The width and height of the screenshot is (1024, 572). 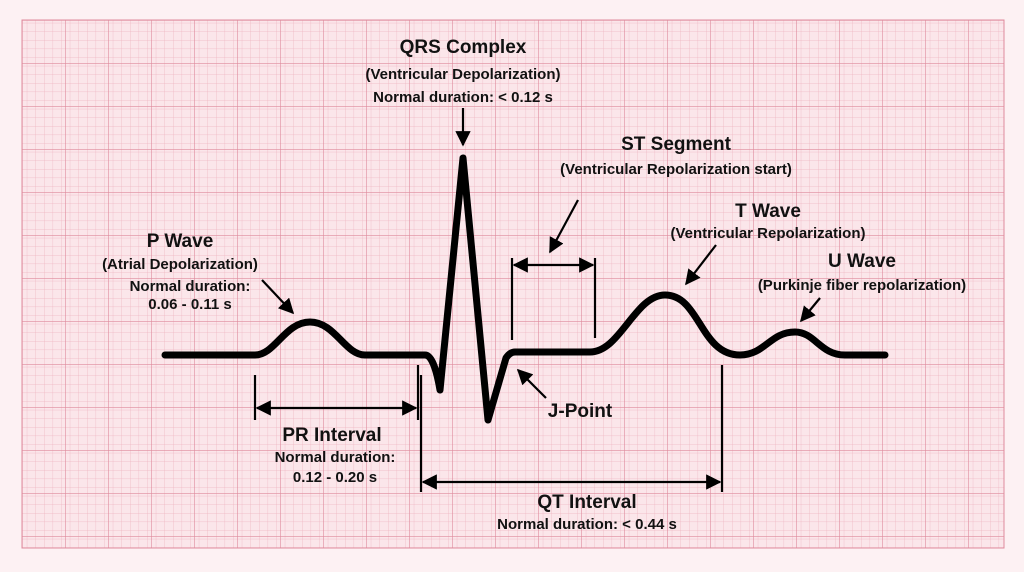 I want to click on label-line: (Ventricular Repolarization start), so click(x=676, y=169).